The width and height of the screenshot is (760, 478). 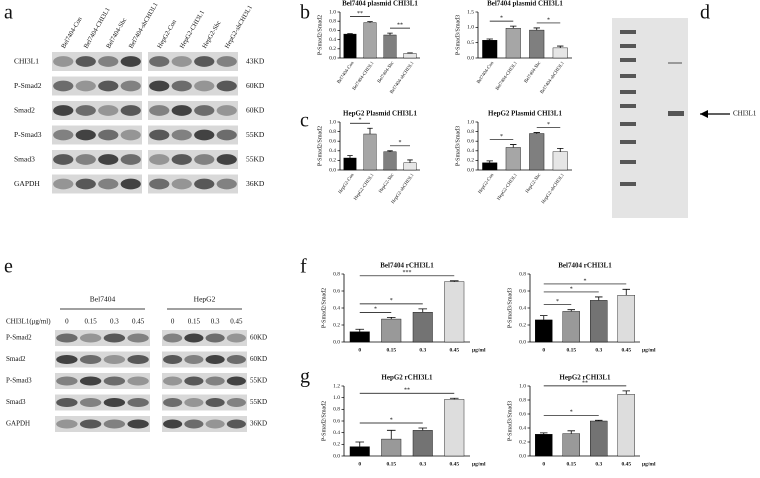 What do you see at coordinates (138, 322) in the screenshot?
I see `dose-value: 0.45` at bounding box center [138, 322].